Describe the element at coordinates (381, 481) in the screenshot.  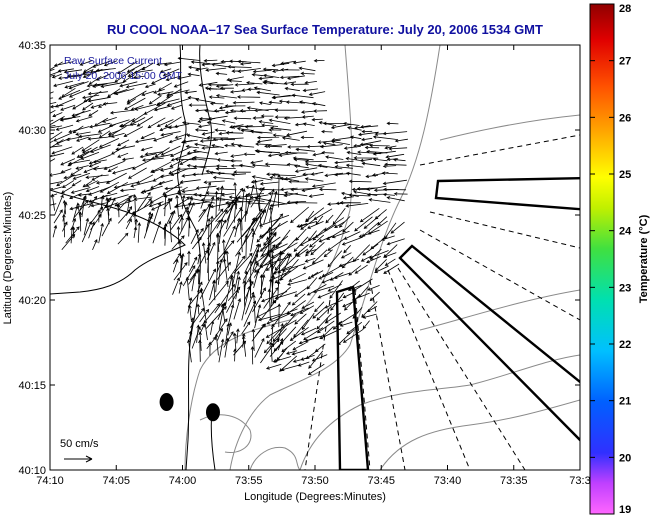
I see `x-tick-label: 73:45` at that location.